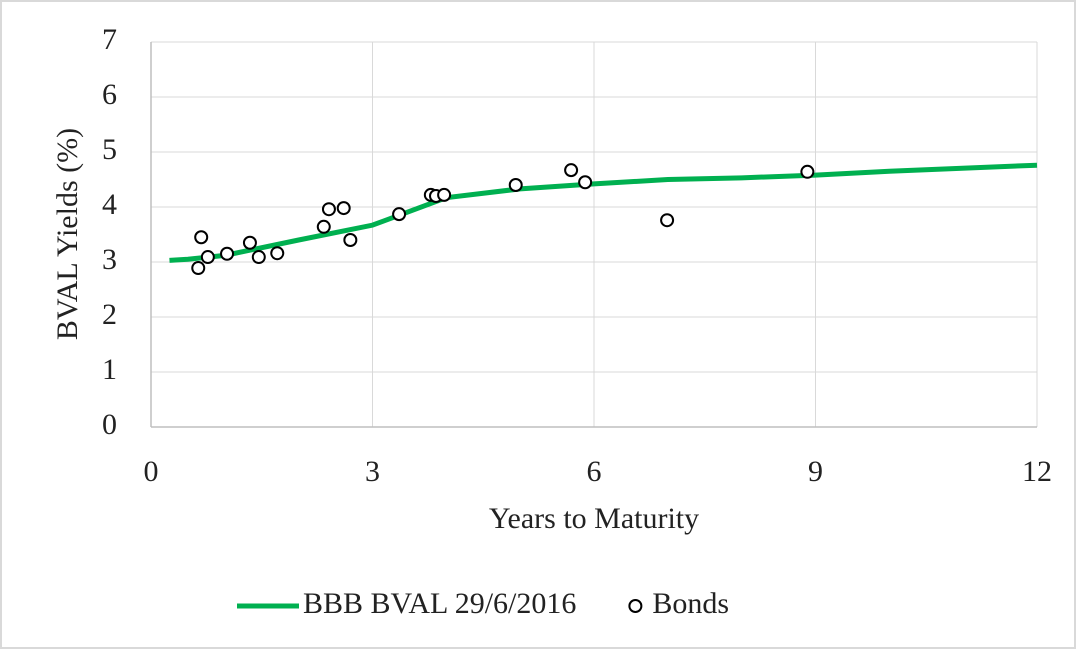  Describe the element at coordinates (1037, 471) in the screenshot. I see `x-tick-label: 12` at that location.